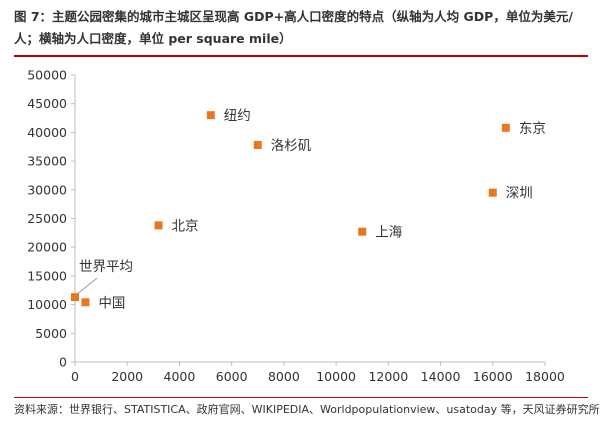  Describe the element at coordinates (127, 376) in the screenshot. I see `x-tick-label: 2000` at that location.